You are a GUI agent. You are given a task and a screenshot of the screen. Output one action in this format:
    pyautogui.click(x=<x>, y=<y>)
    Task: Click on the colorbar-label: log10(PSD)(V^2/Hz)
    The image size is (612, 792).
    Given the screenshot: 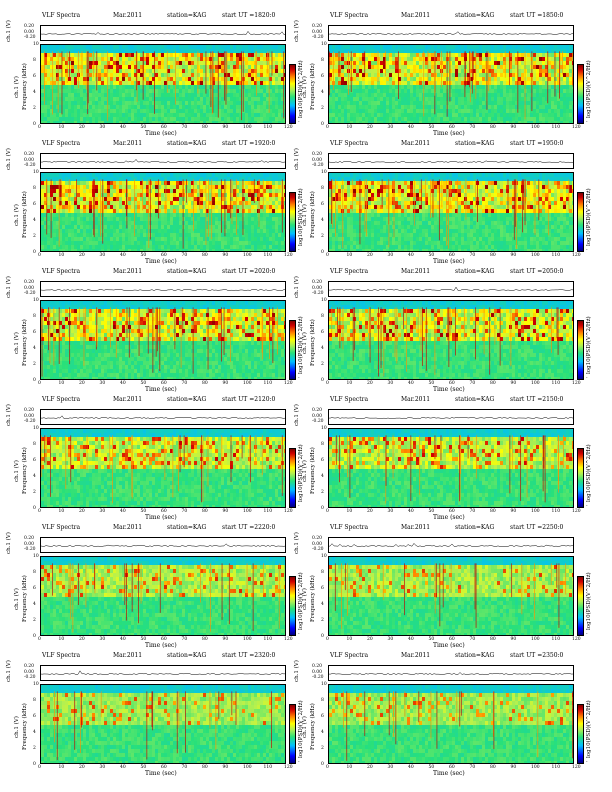 What is the action you would take?
    pyautogui.click(x=589, y=89)
    